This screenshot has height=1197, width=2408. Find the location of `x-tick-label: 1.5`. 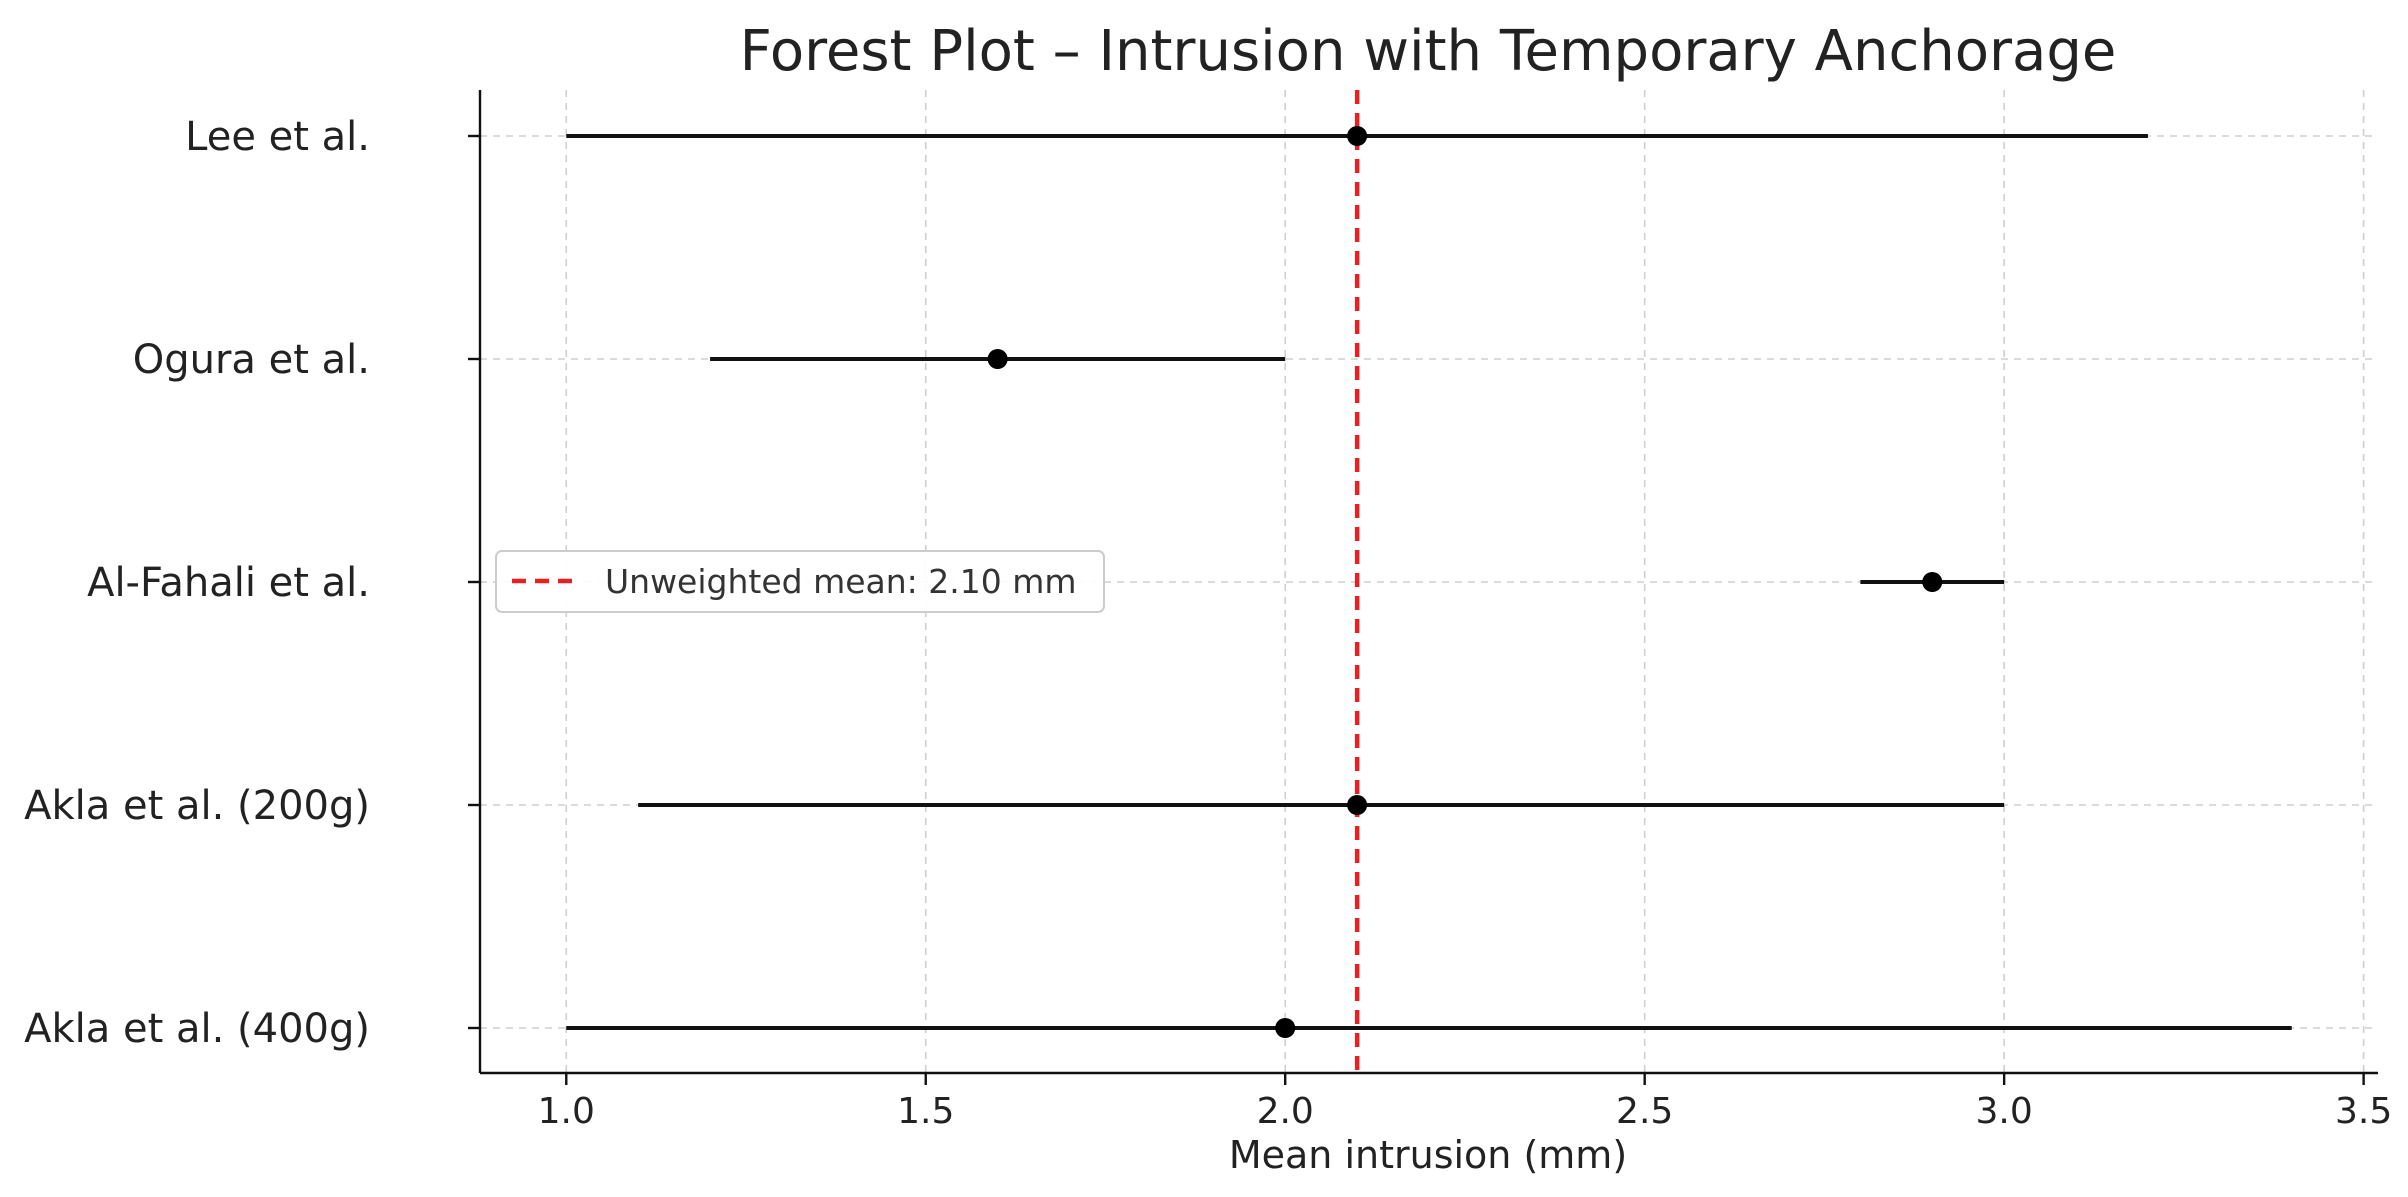

x-tick-label: 1.5 is located at coordinates (925, 1111).